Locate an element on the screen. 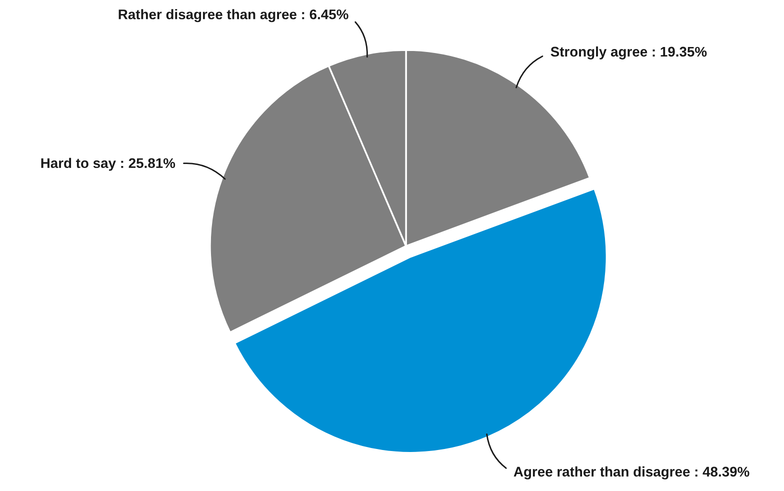  slice-label: Rather disagree than agree : 6.45% is located at coordinates (233, 15).